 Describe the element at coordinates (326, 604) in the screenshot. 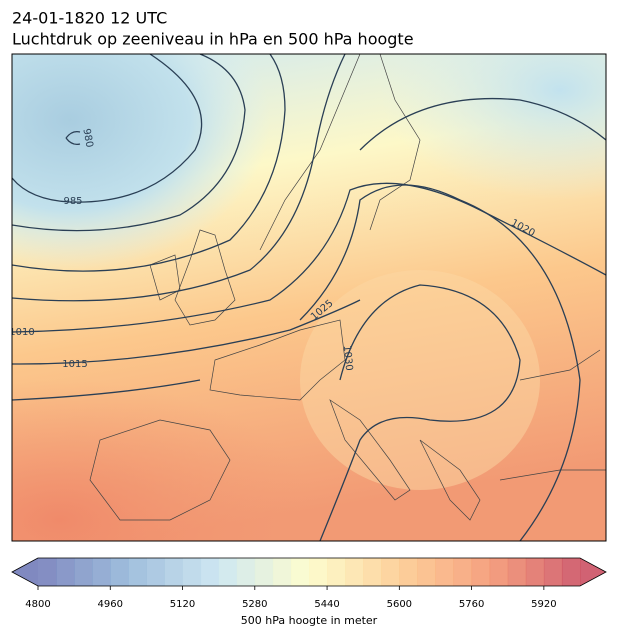

I see `colorbar-tick-label: 5440` at that location.